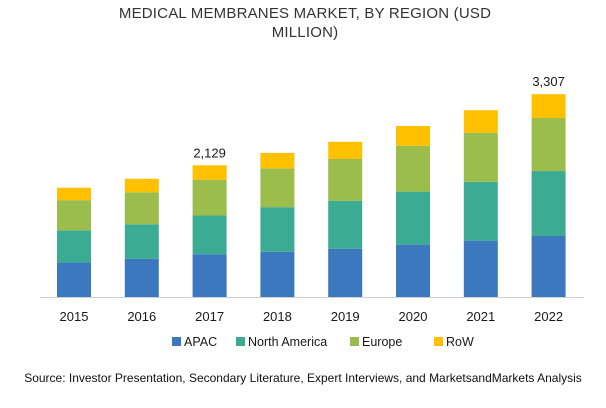 The height and width of the screenshot is (408, 606). Describe the element at coordinates (277, 274) in the screenshot. I see `bar-2018-apac` at that location.